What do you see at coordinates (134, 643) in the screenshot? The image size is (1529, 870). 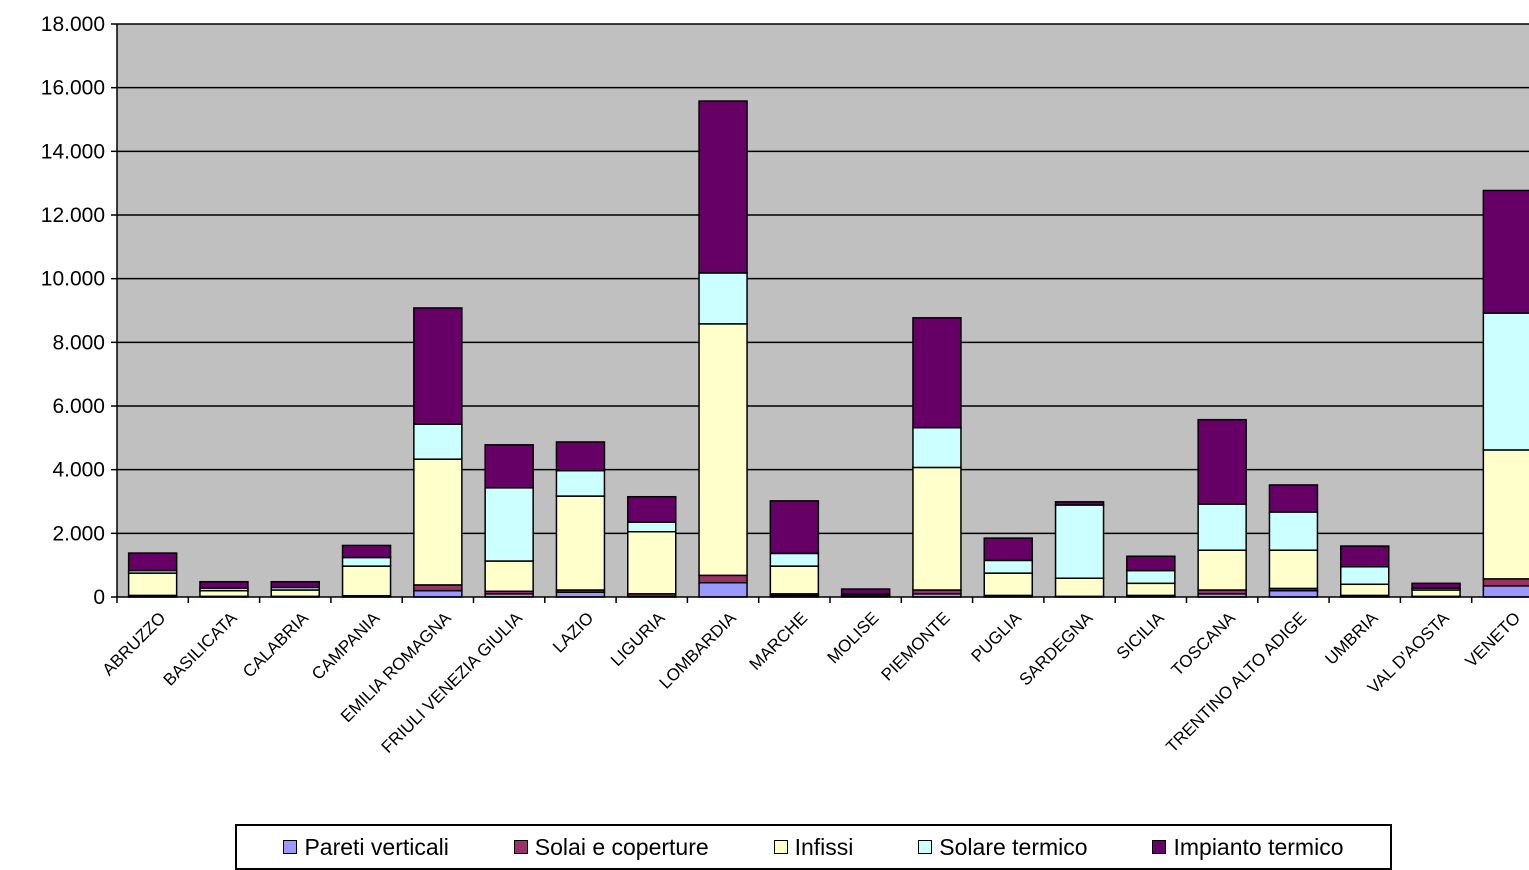 I see `x-tick-label: ABRUZZO` at bounding box center [134, 643].